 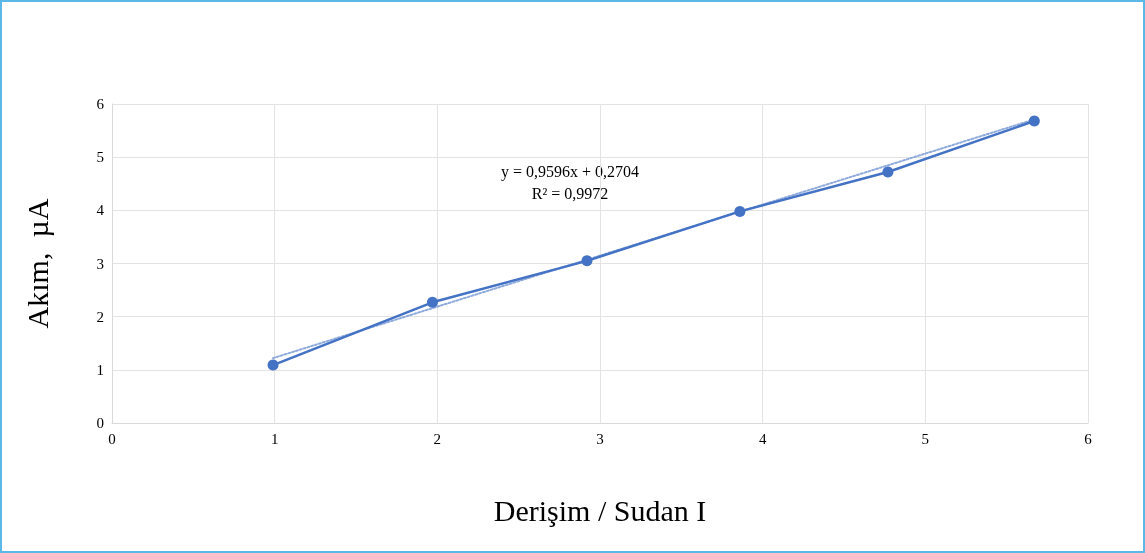 I want to click on annotation: y = 0,9596x + 0,2704, so click(x=570, y=171).